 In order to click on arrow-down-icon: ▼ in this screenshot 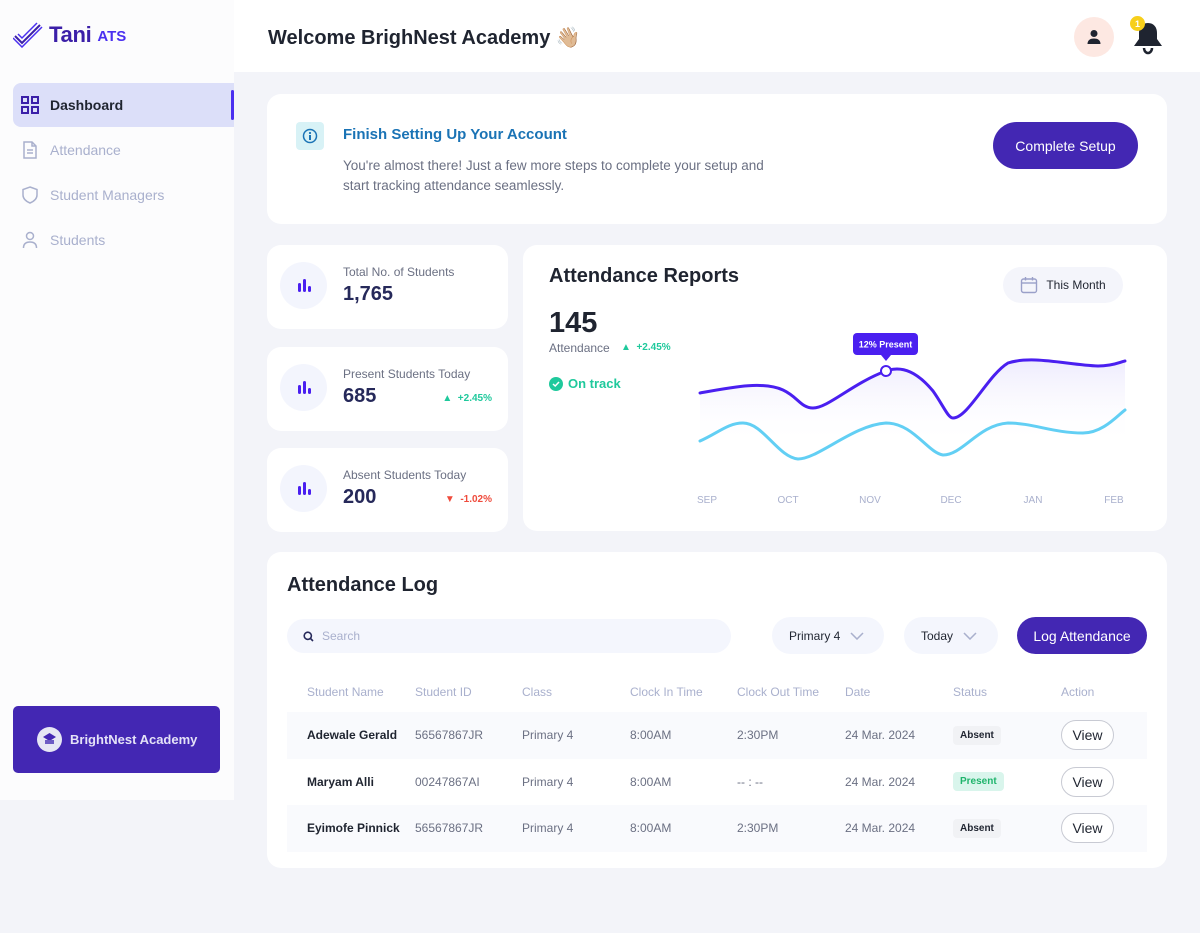, I will do `click(449, 499)`.